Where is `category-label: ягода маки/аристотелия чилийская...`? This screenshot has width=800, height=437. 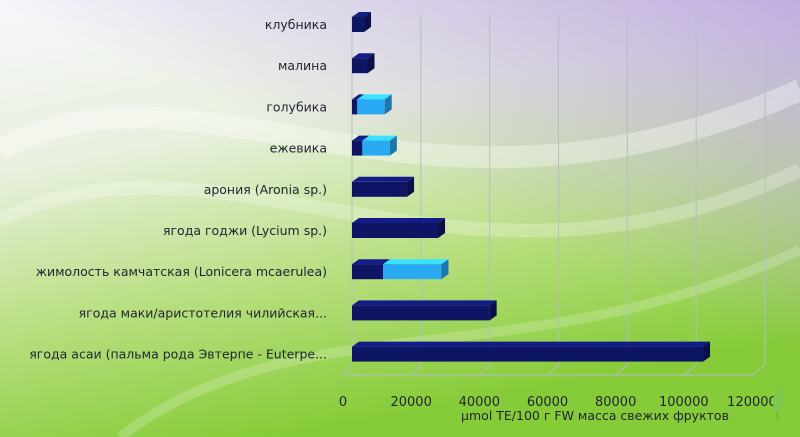 category-label: ягода маки/аристотелия чилийская... is located at coordinates (203, 312).